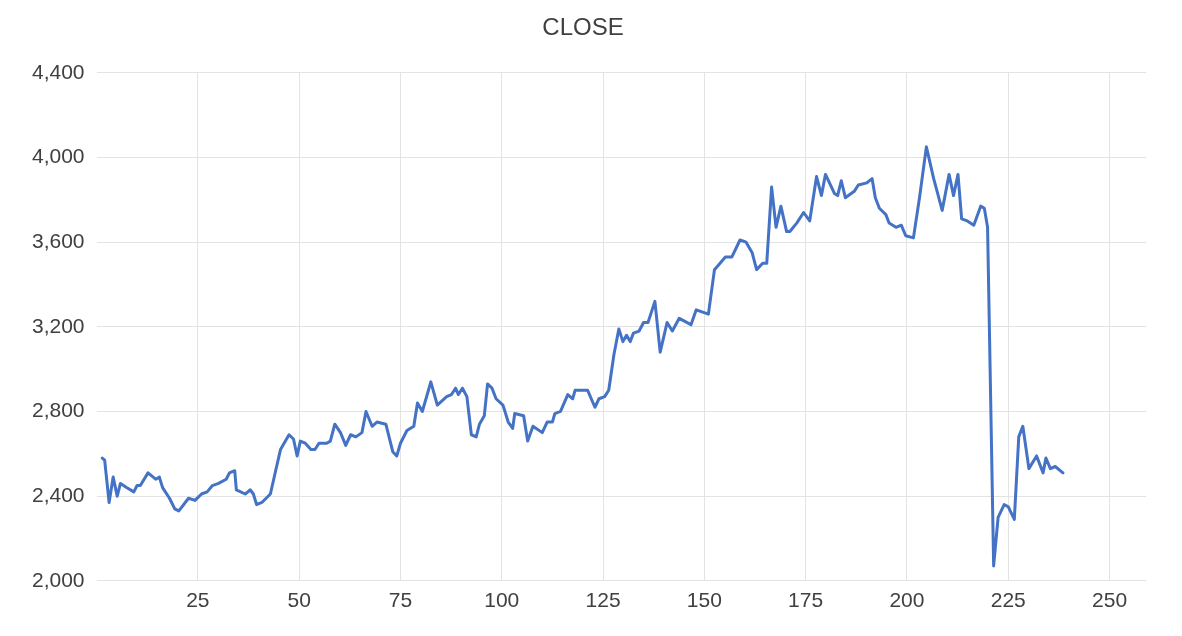 This screenshot has height=636, width=1182. Describe the element at coordinates (58, 579) in the screenshot. I see `y-tick-label: 2,000` at that location.